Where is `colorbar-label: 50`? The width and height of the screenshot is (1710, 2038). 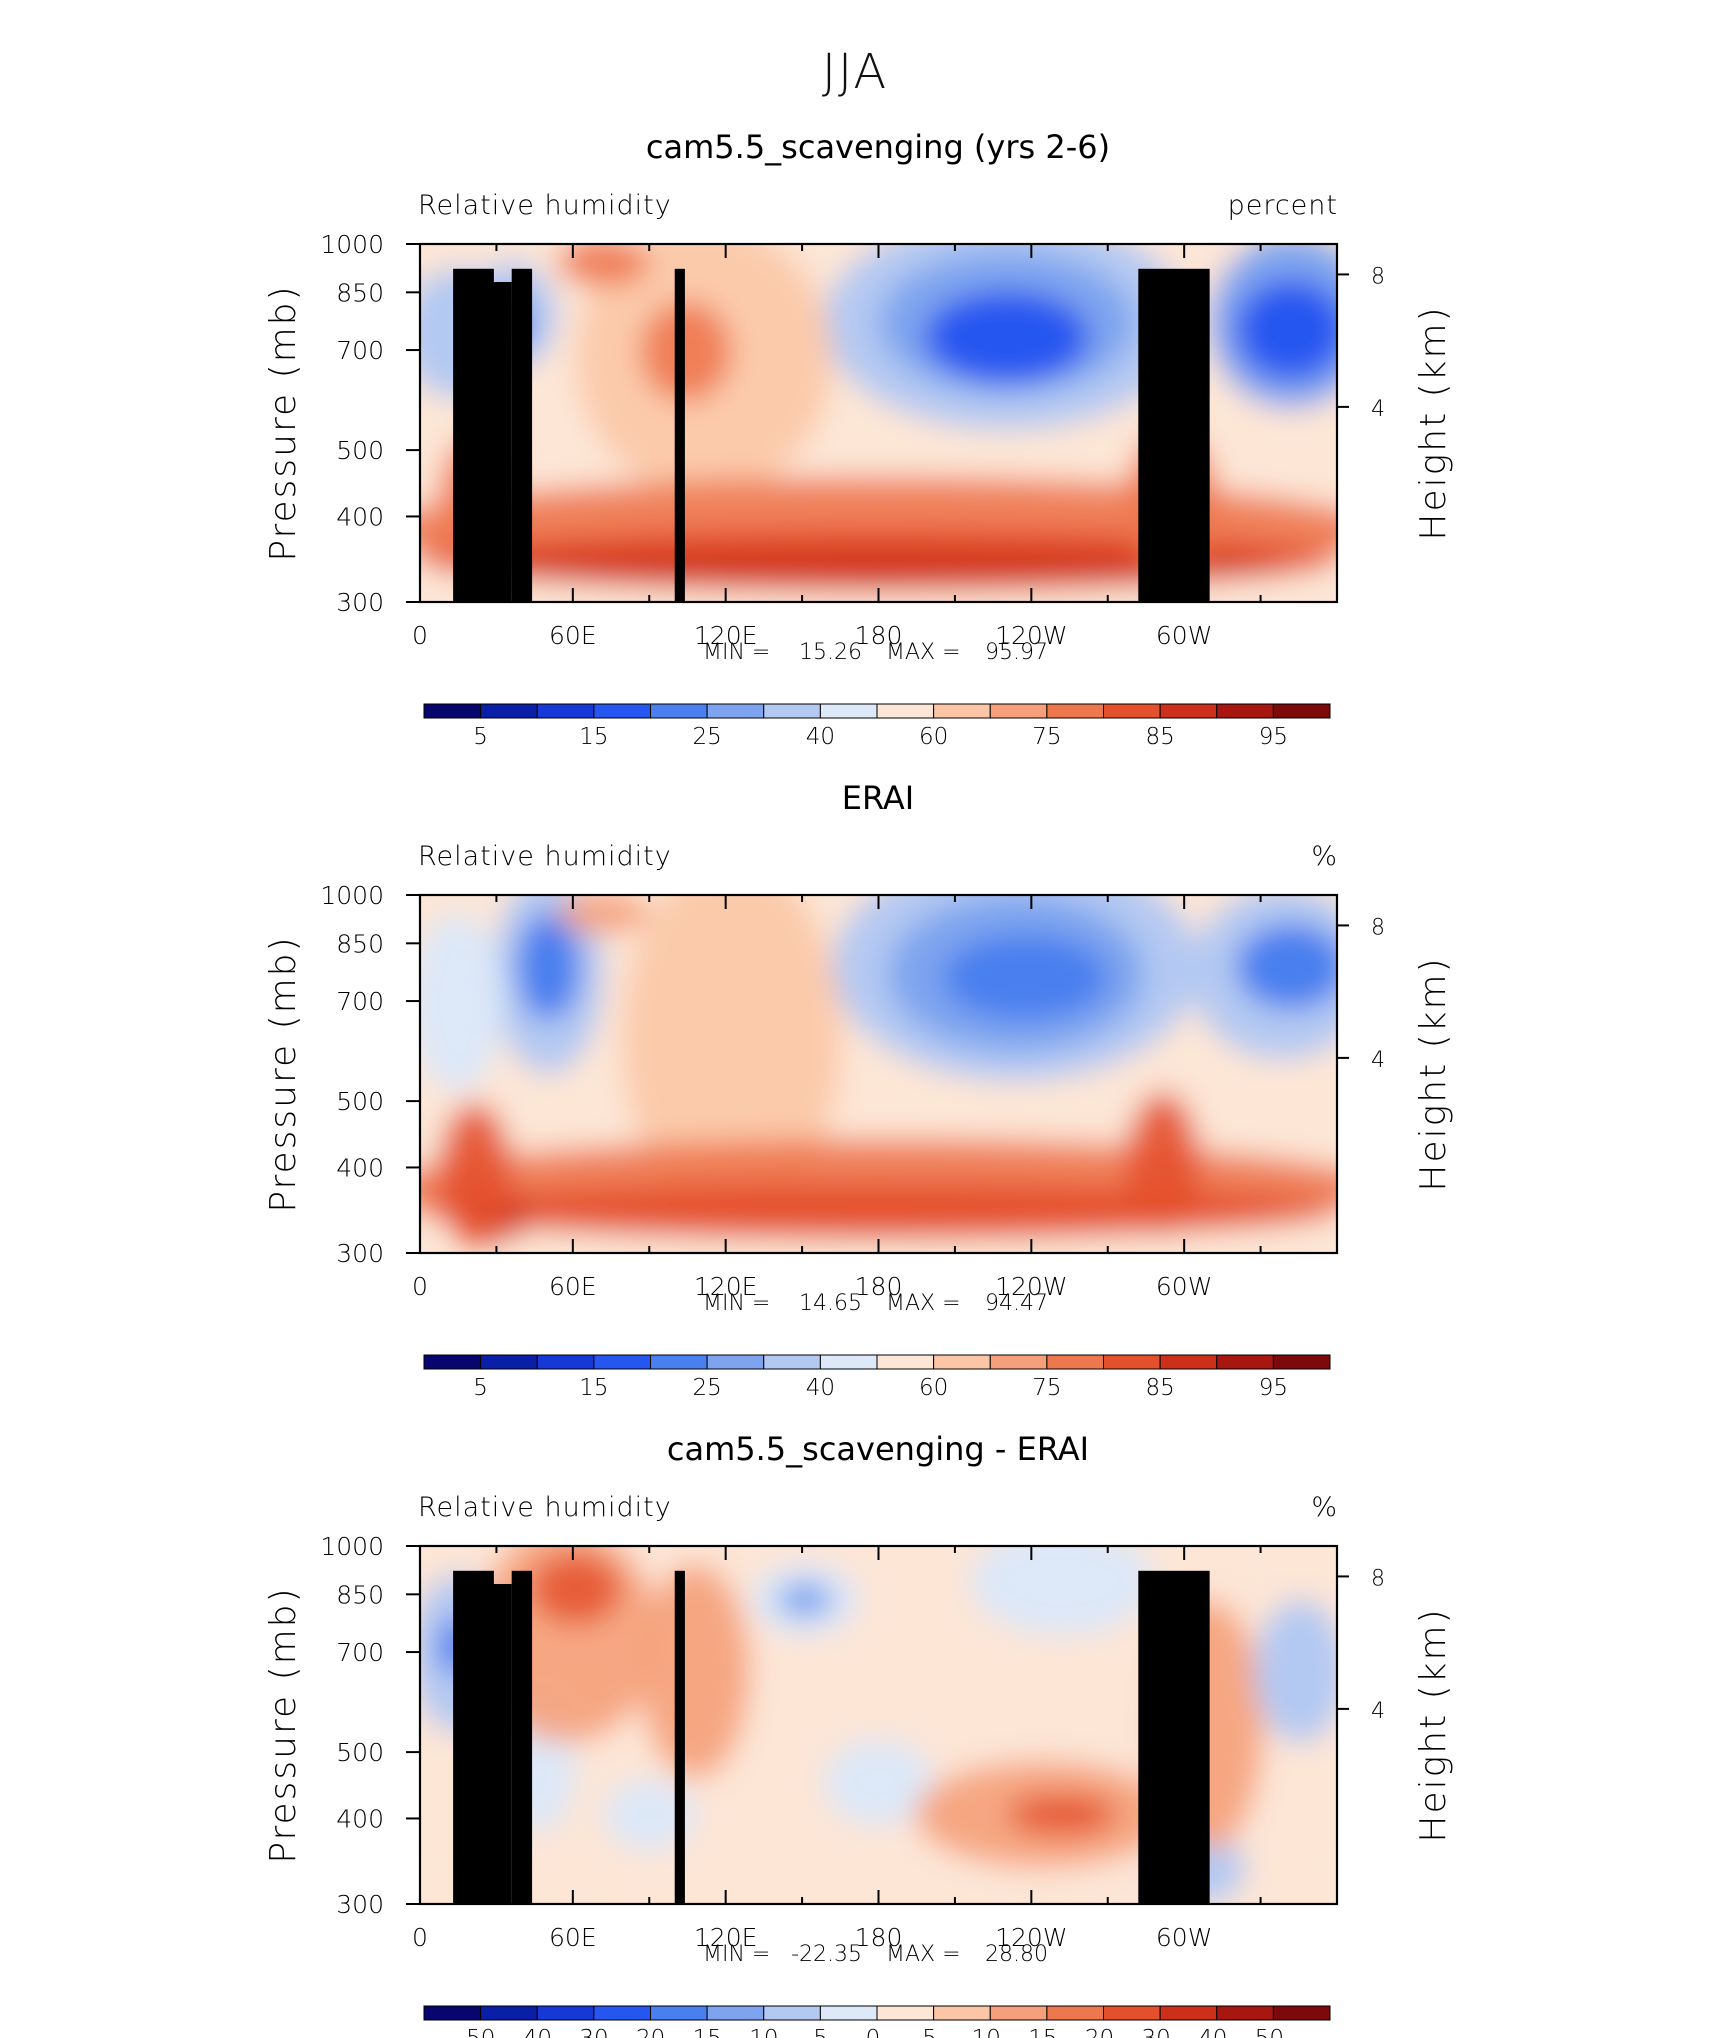
colorbar-label: 50 is located at coordinates (1269, 2032).